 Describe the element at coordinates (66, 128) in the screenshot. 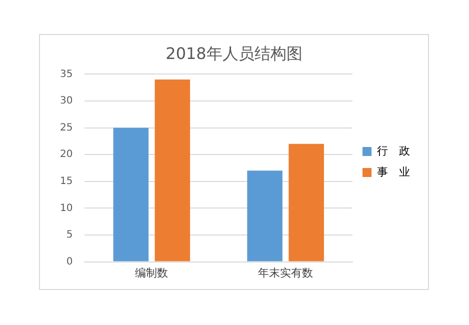

I see `y-tick-label: 25` at that location.